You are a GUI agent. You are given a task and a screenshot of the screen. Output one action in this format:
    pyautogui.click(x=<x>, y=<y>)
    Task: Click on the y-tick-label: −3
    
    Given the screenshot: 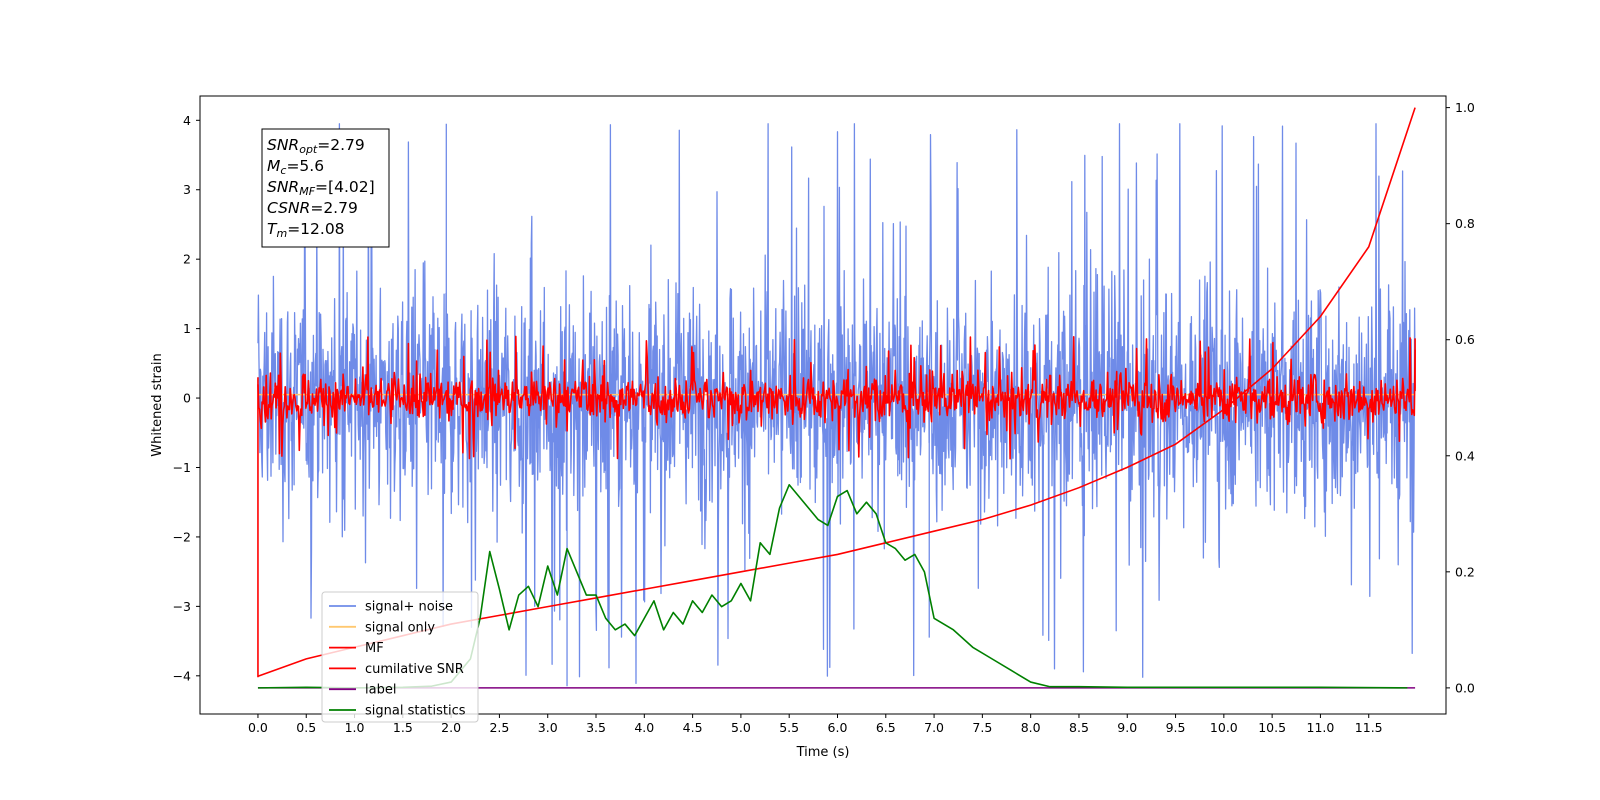 What is the action you would take?
    pyautogui.click(x=182, y=606)
    